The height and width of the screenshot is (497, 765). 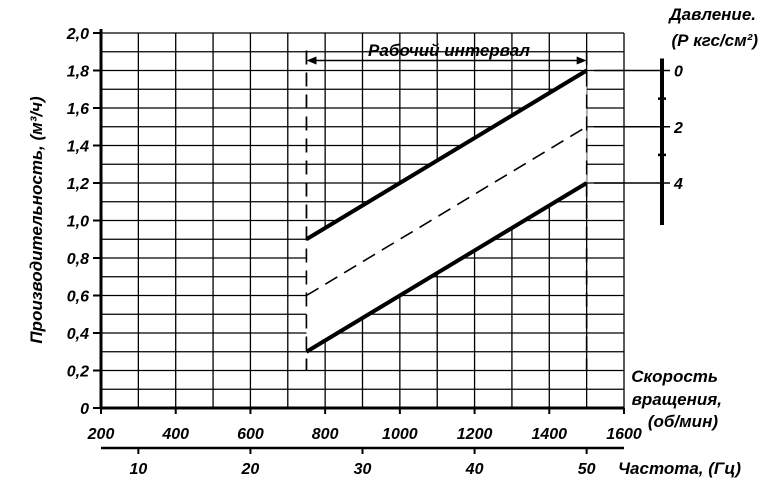 What do you see at coordinates (84, 409) in the screenshot?
I see `y-tick-label: 0` at bounding box center [84, 409].